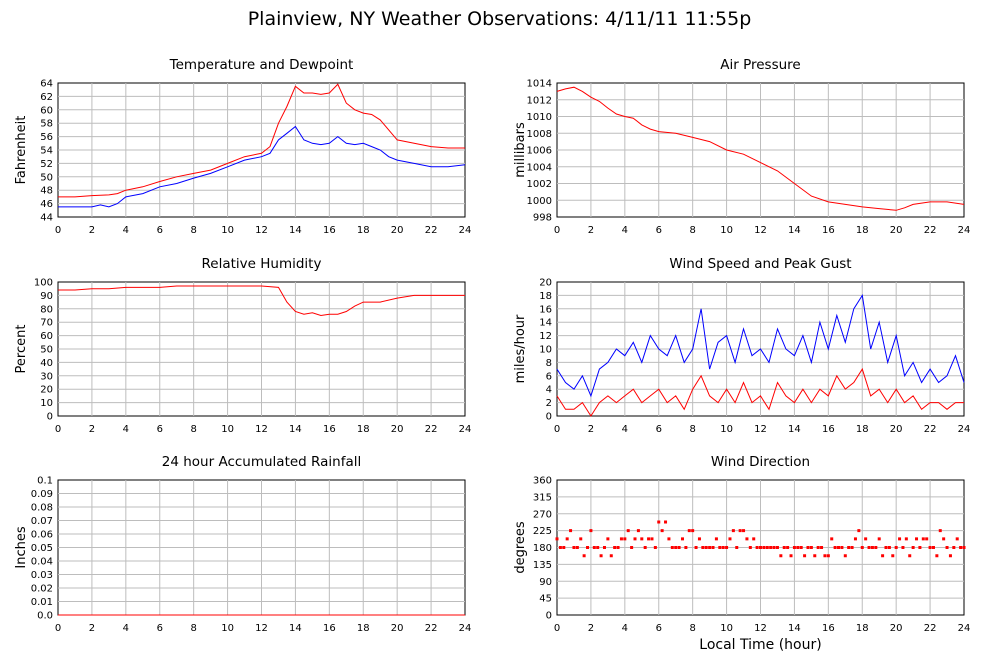  What do you see at coordinates (21, 349) in the screenshot?
I see `y-axis-label: Percent` at bounding box center [21, 349].